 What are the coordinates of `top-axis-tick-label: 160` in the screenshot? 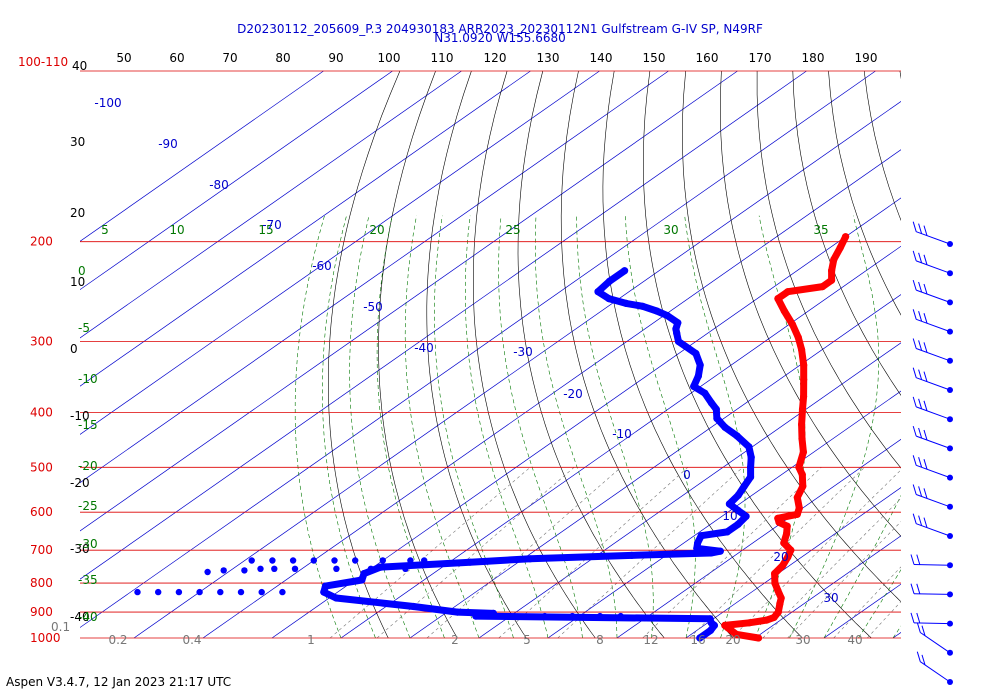 It's located at (707, 58).